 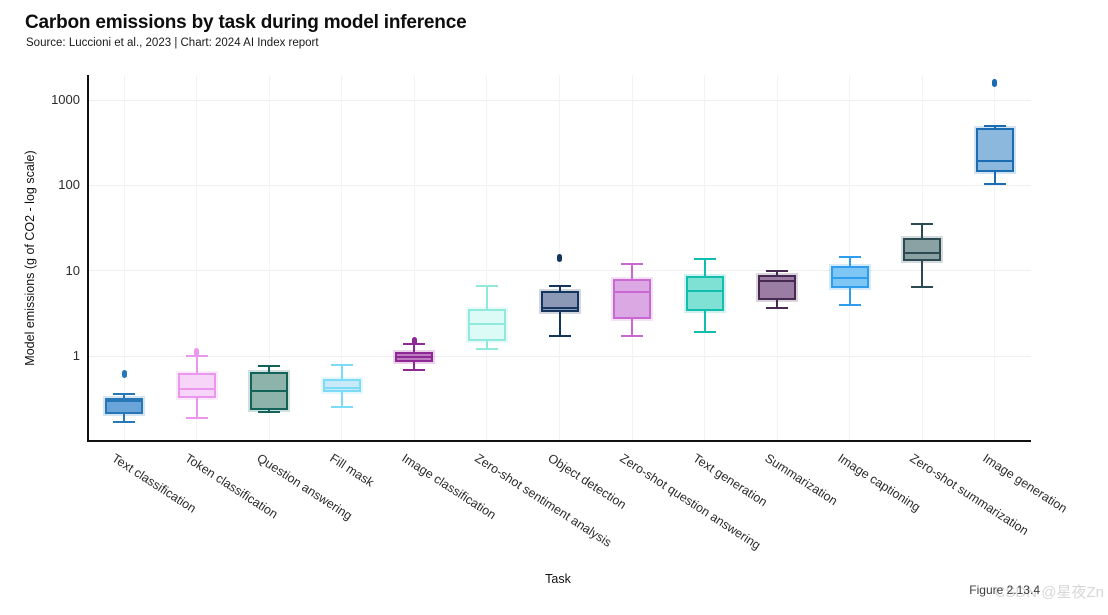 I want to click on y-axis-tick-label: 1000, so click(x=65, y=100).